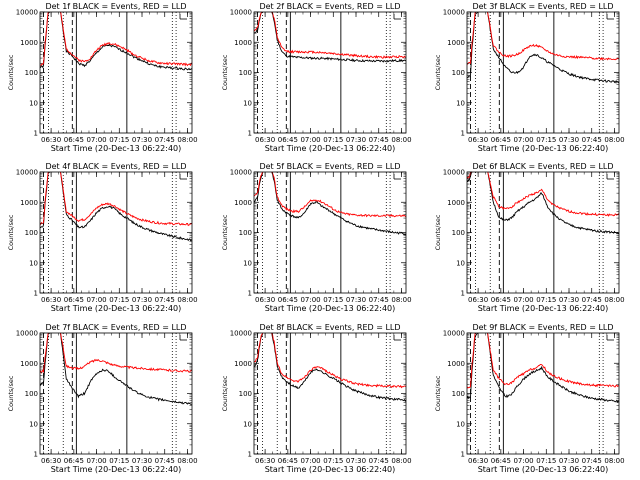 The height and width of the screenshot is (480, 640). I want to click on chart-title: Det 1f BLACK = Events, RED = LLD, so click(115, 6).